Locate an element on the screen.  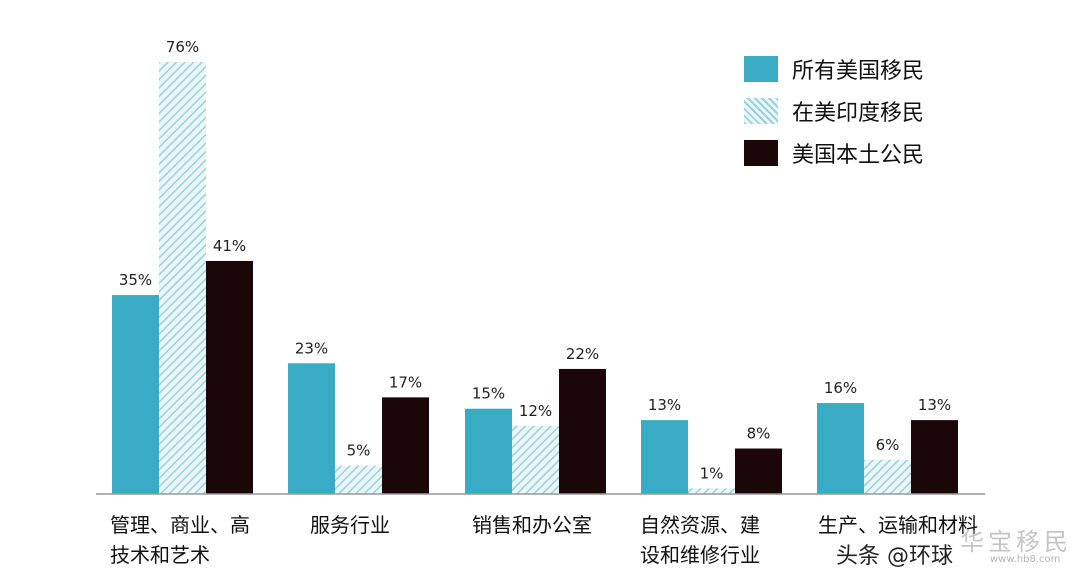
category-label: 服务行业 is located at coordinates (350, 525).